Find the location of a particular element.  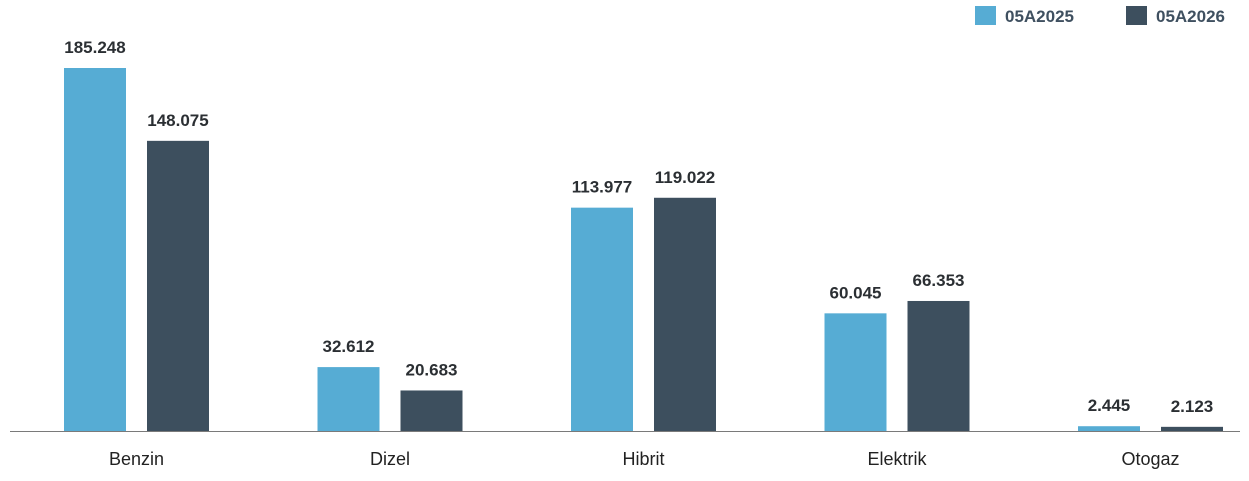

bar-elektrik-05a2026 is located at coordinates (938, 365).